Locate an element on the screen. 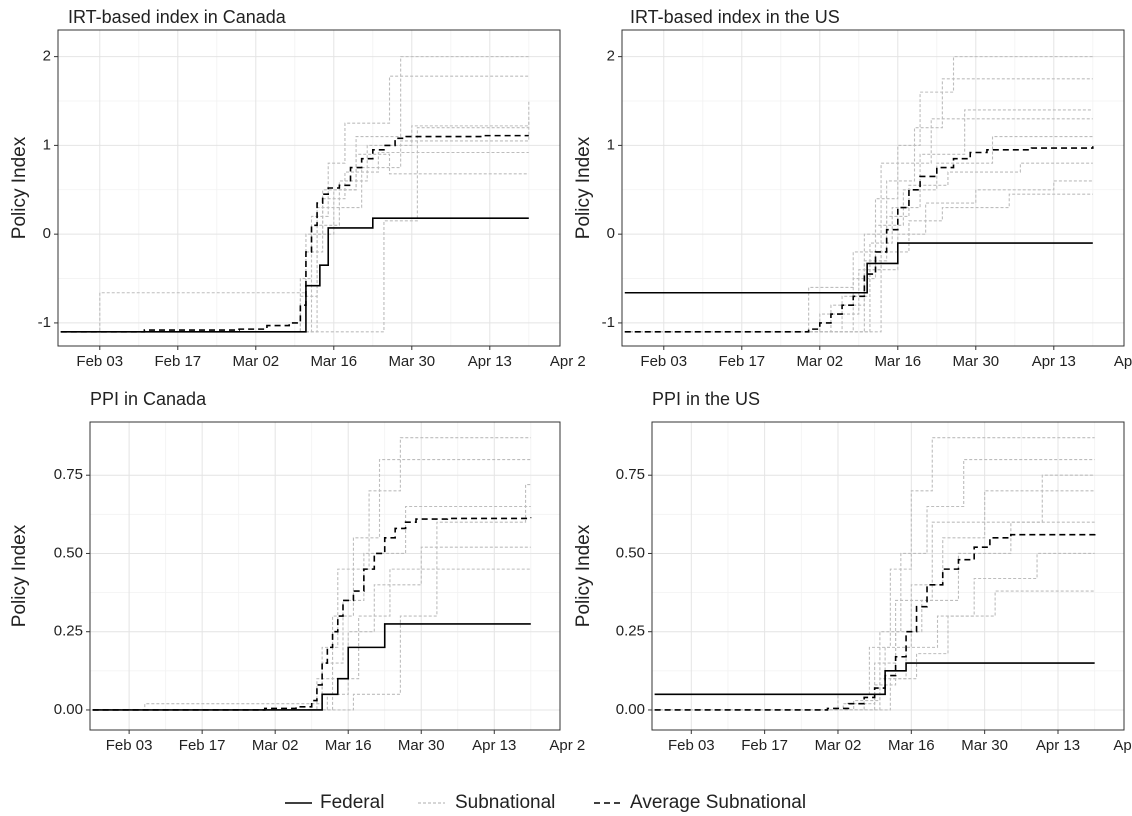 Image resolution: width=1132 pixels, height=816 pixels. legend-label: Subnational is located at coordinates (505, 802).